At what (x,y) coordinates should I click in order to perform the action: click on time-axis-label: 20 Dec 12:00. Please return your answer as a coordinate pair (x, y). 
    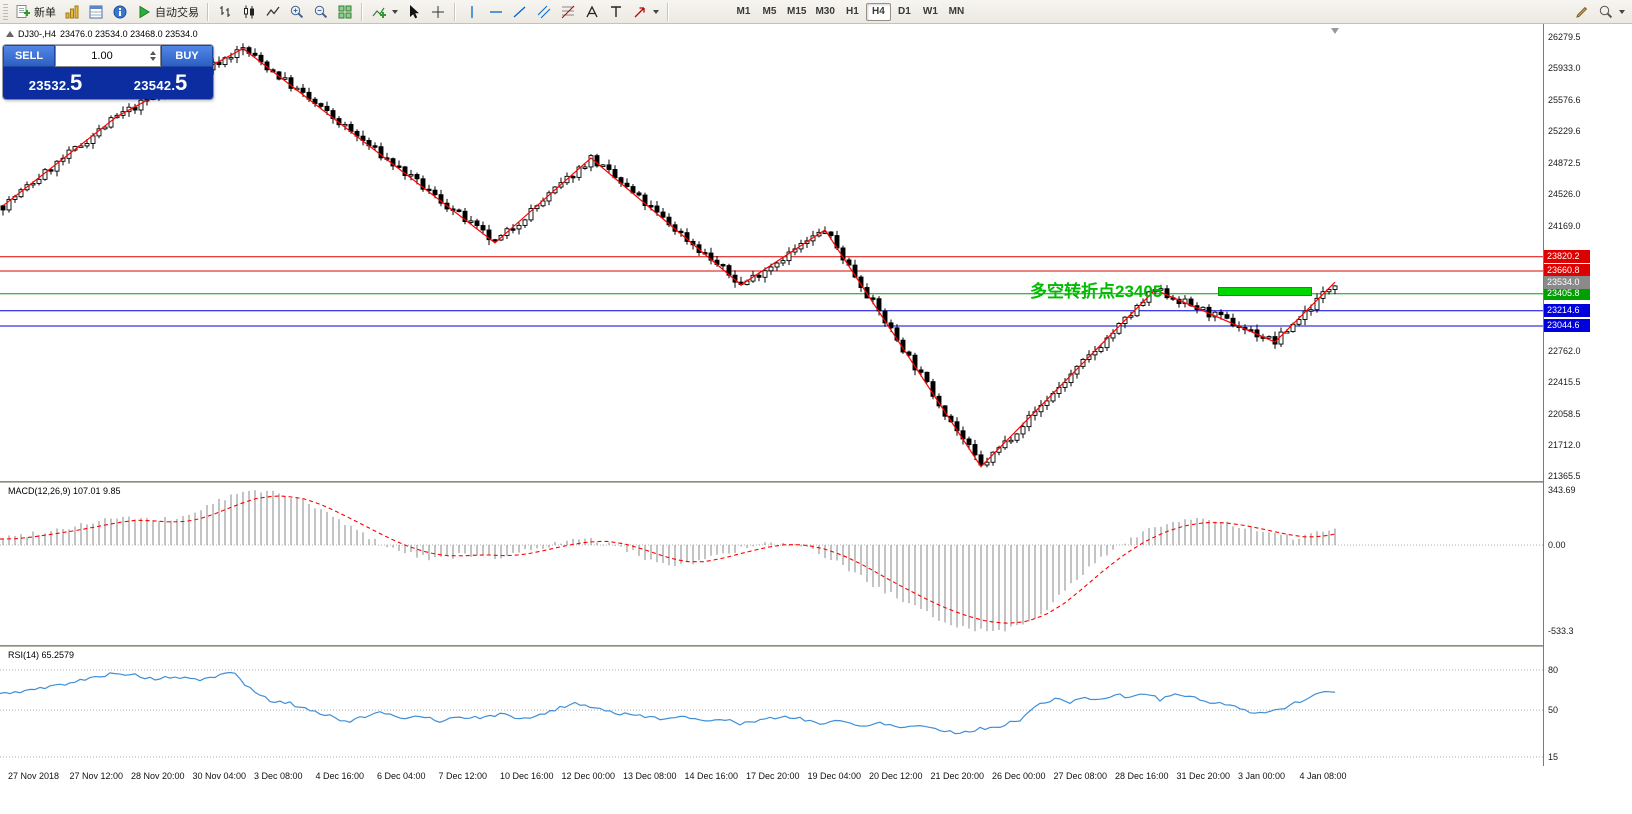
    Looking at the image, I should click on (896, 776).